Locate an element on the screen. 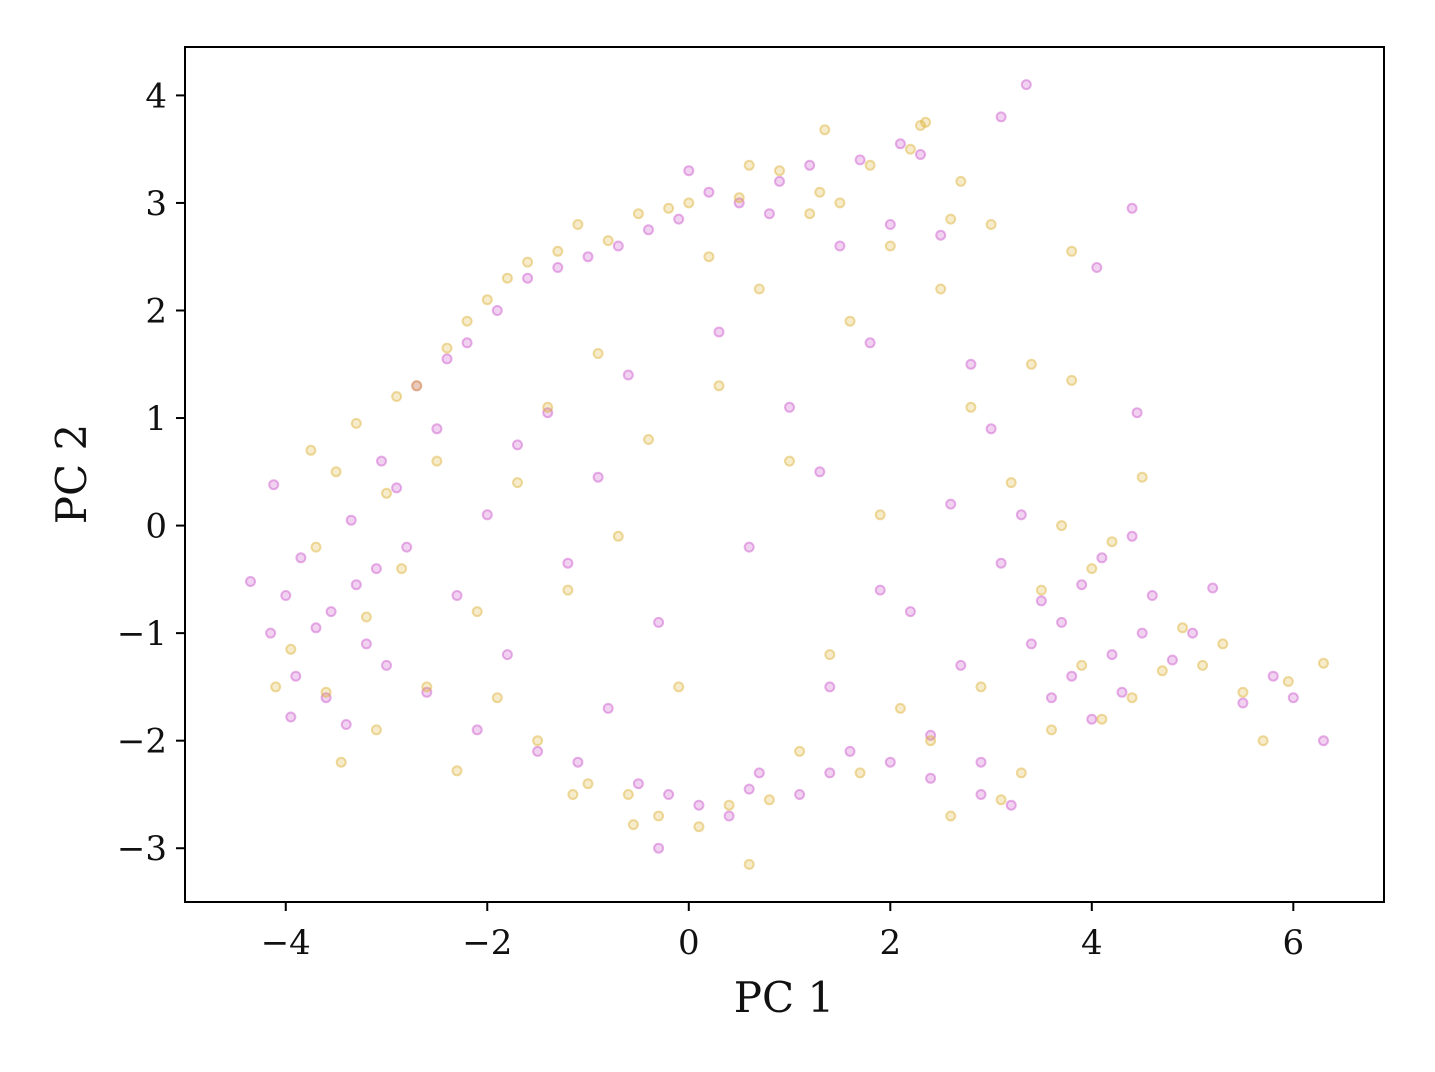  y-tick-label: 4 is located at coordinates (156, 96).